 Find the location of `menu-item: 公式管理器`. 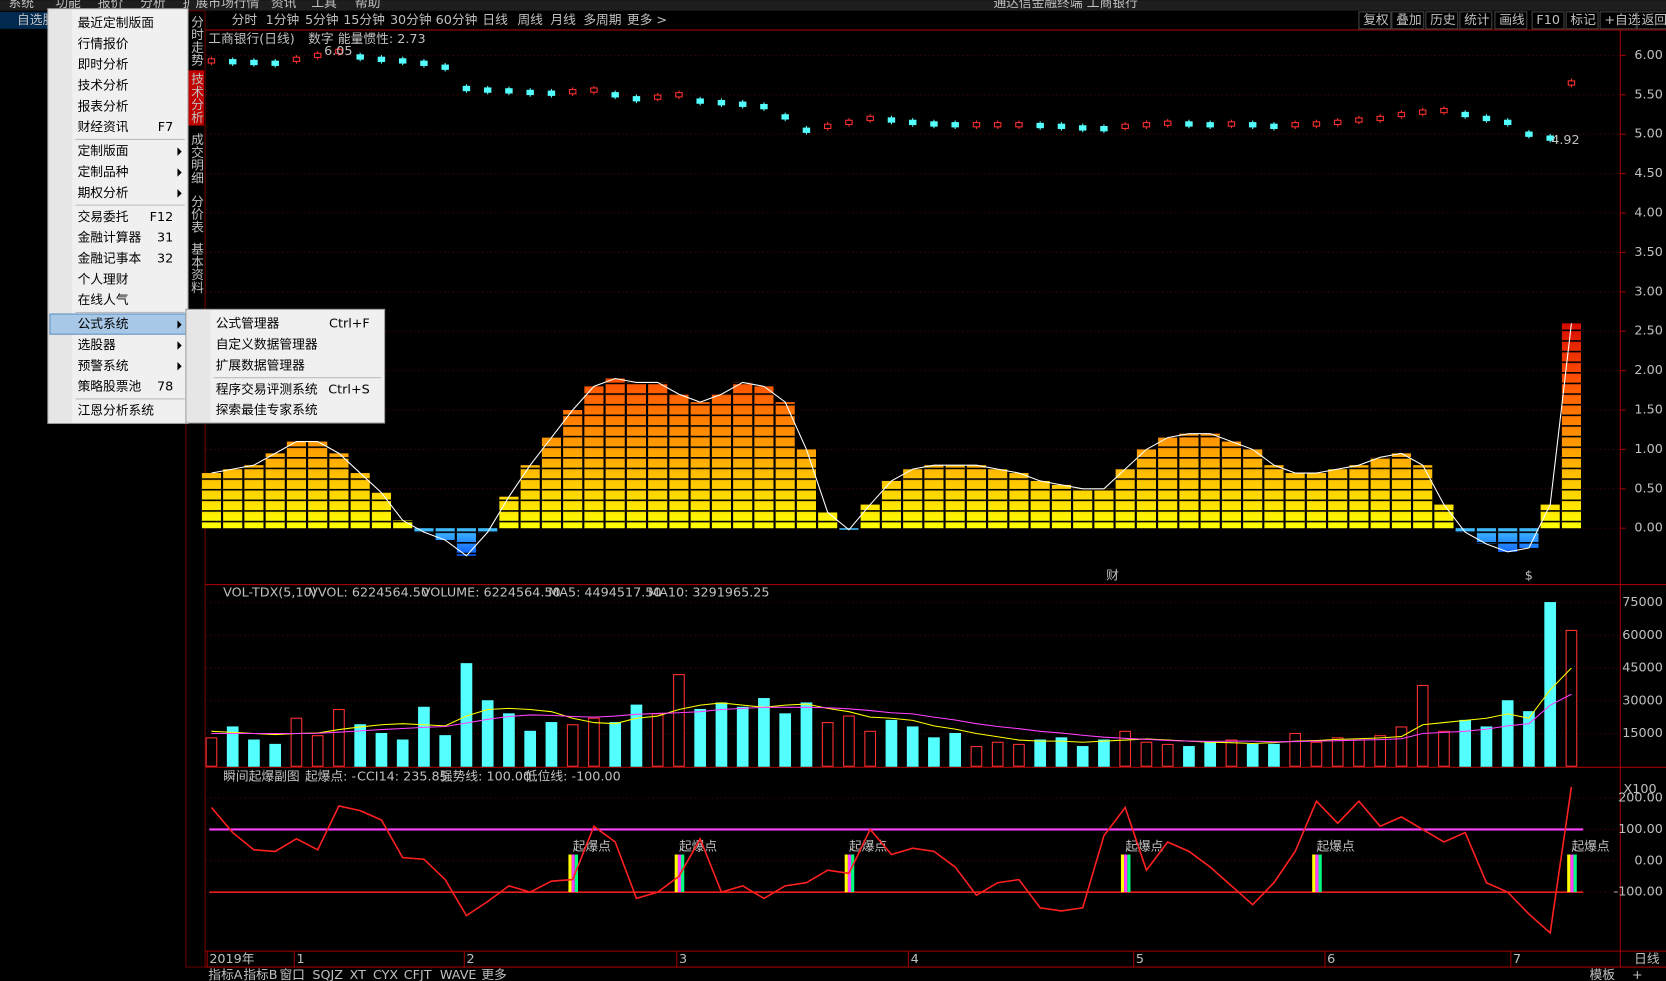

menu-item: 公式管理器 is located at coordinates (248, 324).